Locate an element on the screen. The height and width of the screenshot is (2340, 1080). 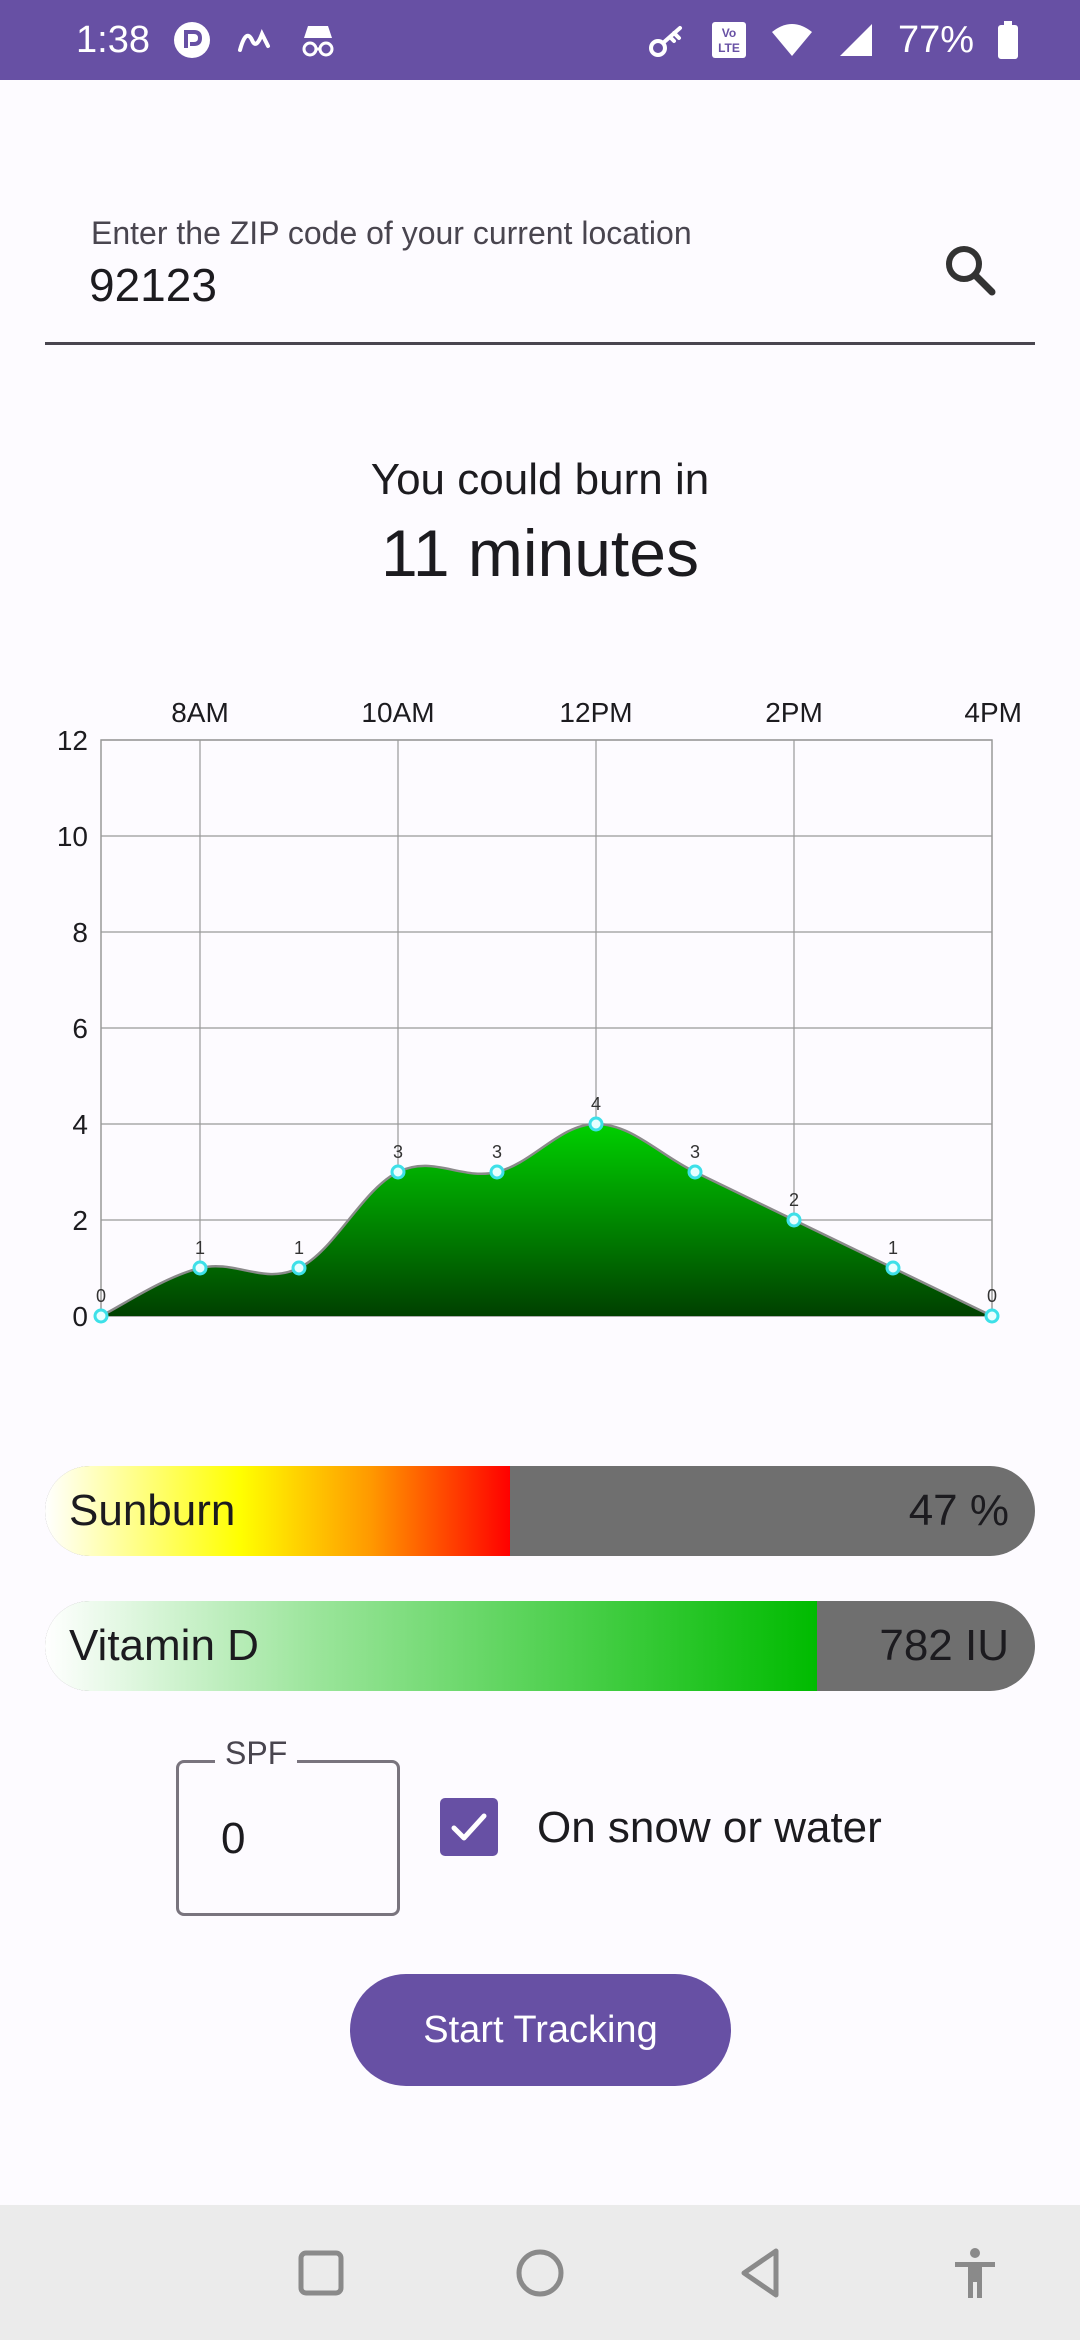
battery-icon is located at coordinates (1008, 40).